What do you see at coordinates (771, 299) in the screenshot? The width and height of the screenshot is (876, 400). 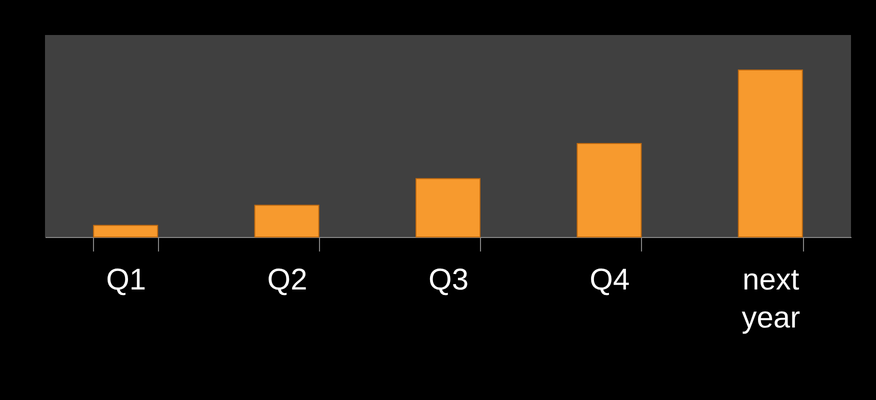 I see `x-tick-label: next year` at bounding box center [771, 299].